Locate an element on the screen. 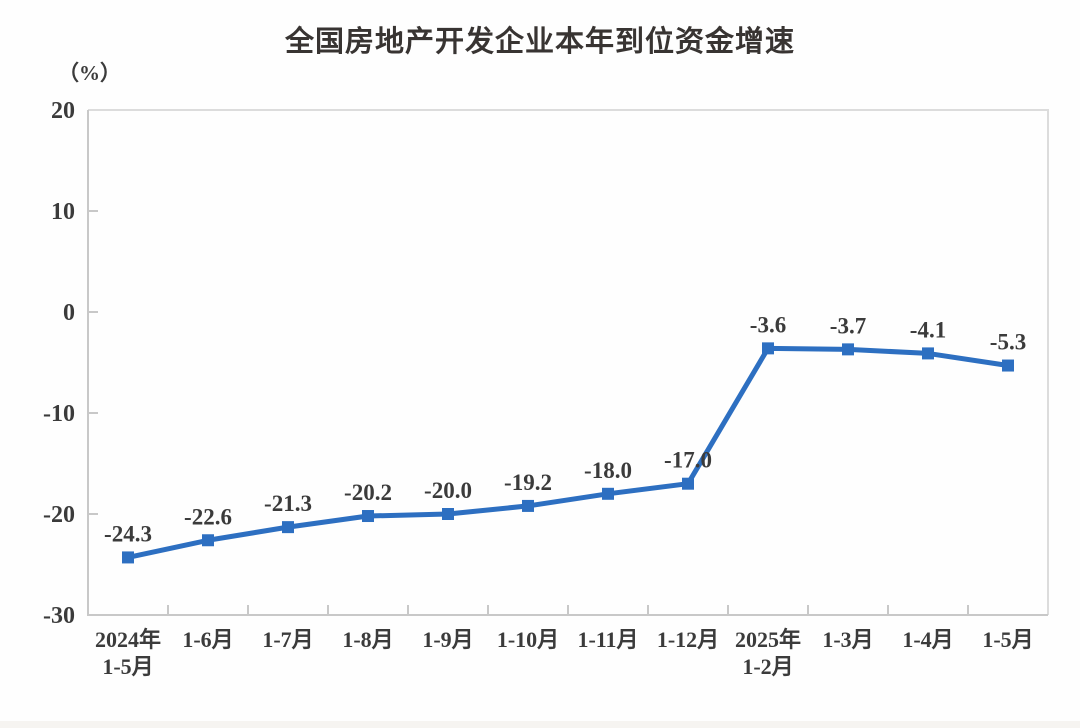  y-axis-unit-label: （%） is located at coordinates (89, 73).